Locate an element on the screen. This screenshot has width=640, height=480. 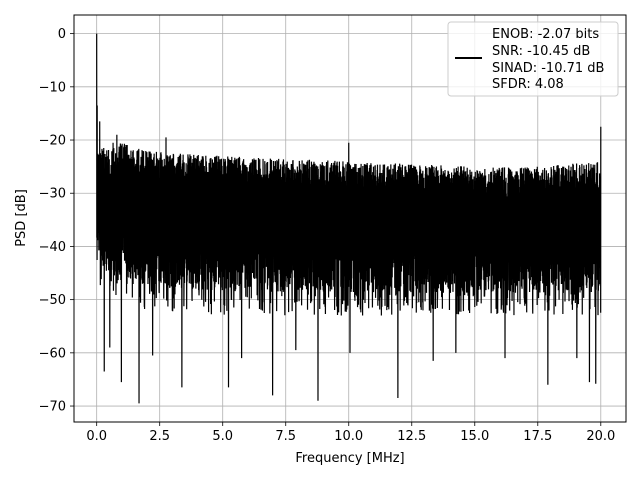
y-tick-label: −40 is located at coordinates (52, 247).